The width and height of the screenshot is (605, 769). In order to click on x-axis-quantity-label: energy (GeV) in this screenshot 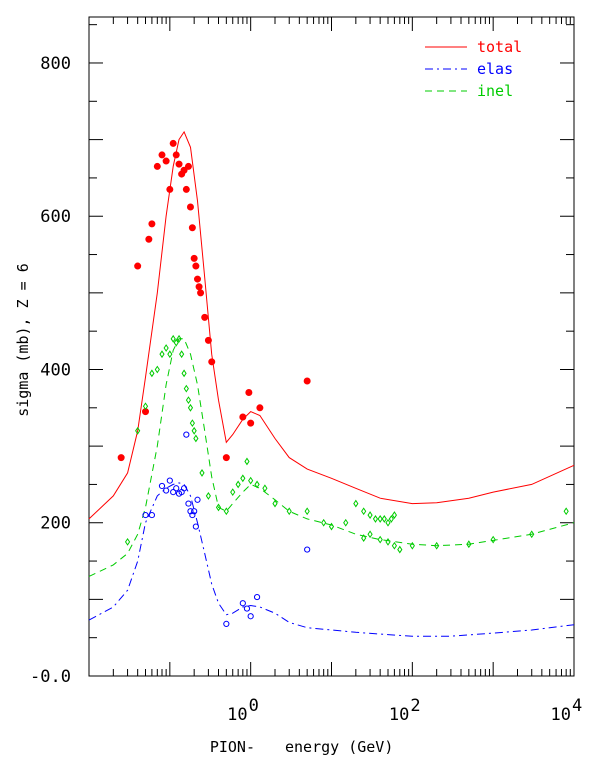, I will do `click(339, 747)`.